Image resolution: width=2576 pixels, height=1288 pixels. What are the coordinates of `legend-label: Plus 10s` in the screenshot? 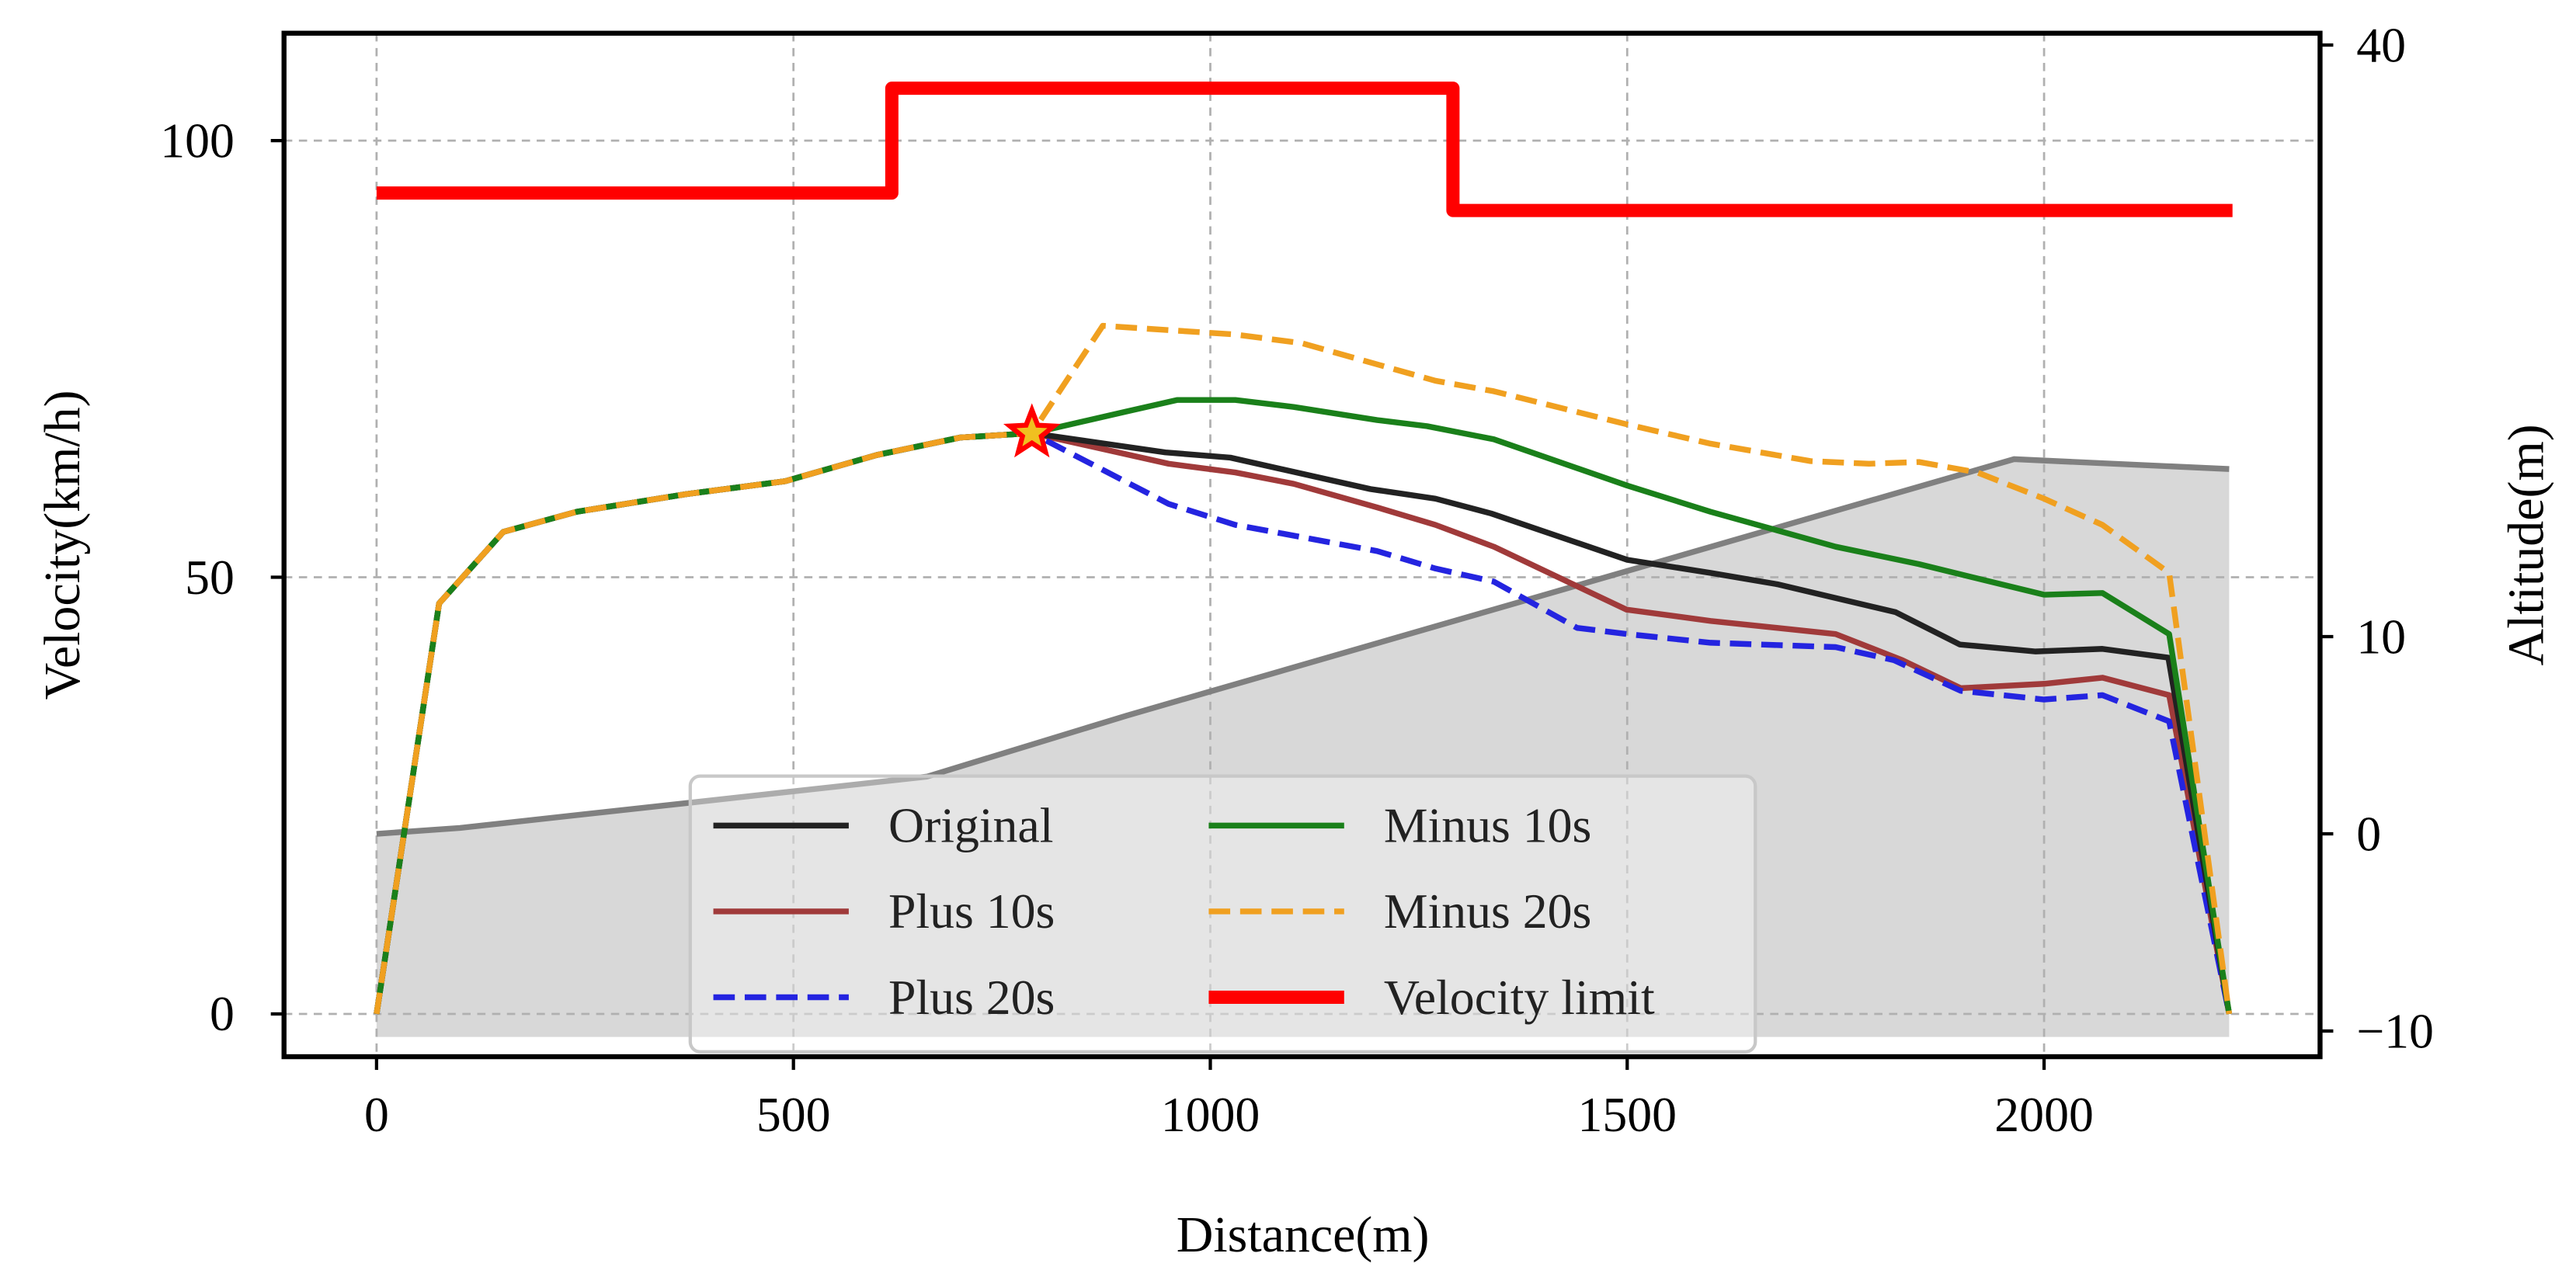 It's located at (971, 911).